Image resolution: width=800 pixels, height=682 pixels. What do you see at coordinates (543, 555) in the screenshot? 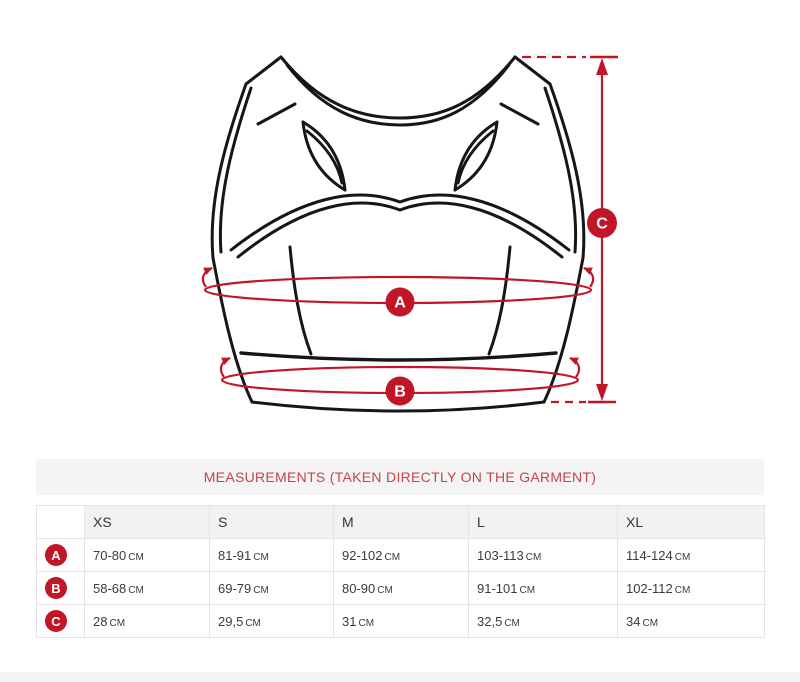
I see `measurement-cell: 103-113 CM` at bounding box center [543, 555].